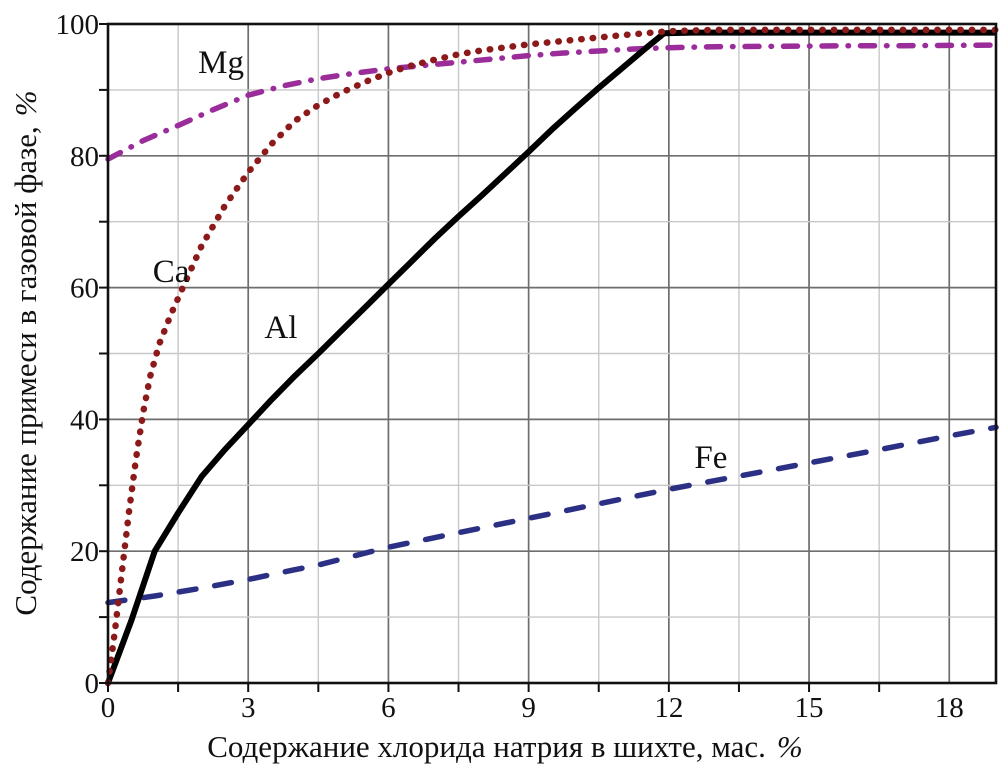 This screenshot has width=1004, height=769. Describe the element at coordinates (25, 370) in the screenshot. I see `y-axis-title-text: Содержание примеси в газовой фазе,` at that location.